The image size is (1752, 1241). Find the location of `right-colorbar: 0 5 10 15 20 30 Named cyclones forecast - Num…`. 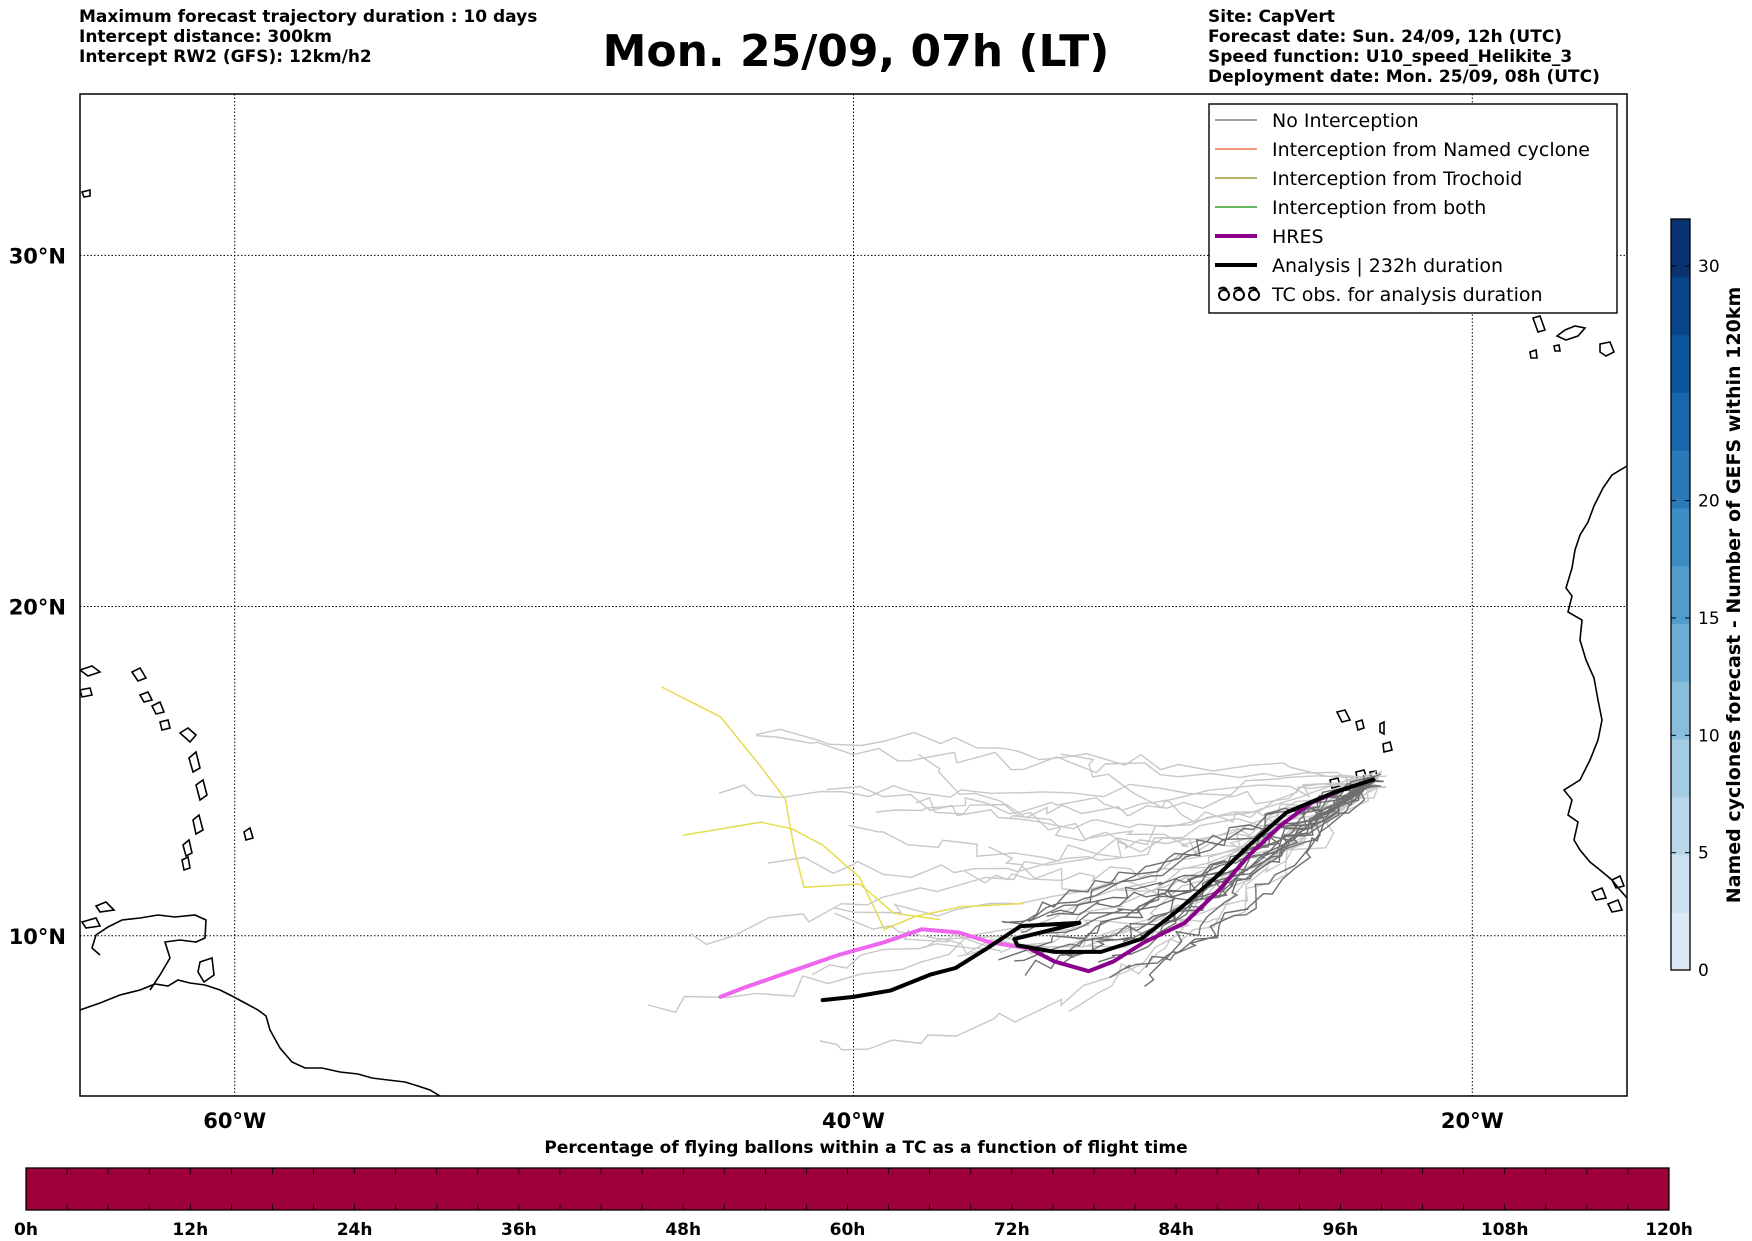

right-colorbar: 0 5 10 15 20 30 Named cyclones forecast - Num… is located at coordinates (1707, 599).